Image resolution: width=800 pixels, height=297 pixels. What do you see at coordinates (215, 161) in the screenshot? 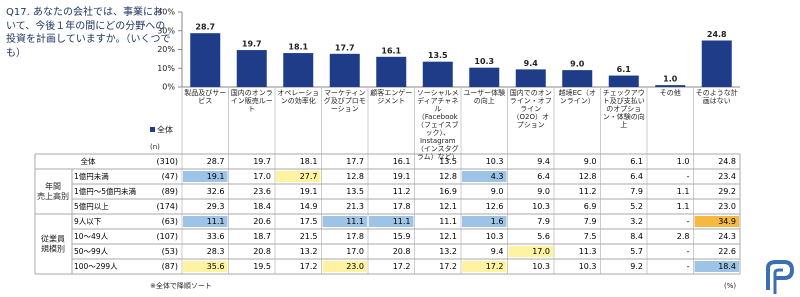
I see `table-cell: 28.7` at bounding box center [215, 161].